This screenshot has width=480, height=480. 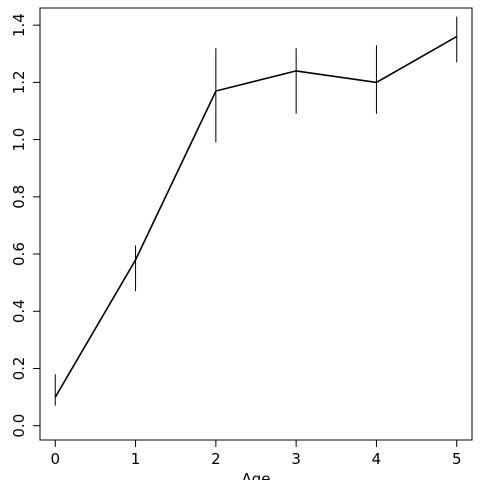 I want to click on x-tick-label: 0, so click(x=55, y=459).